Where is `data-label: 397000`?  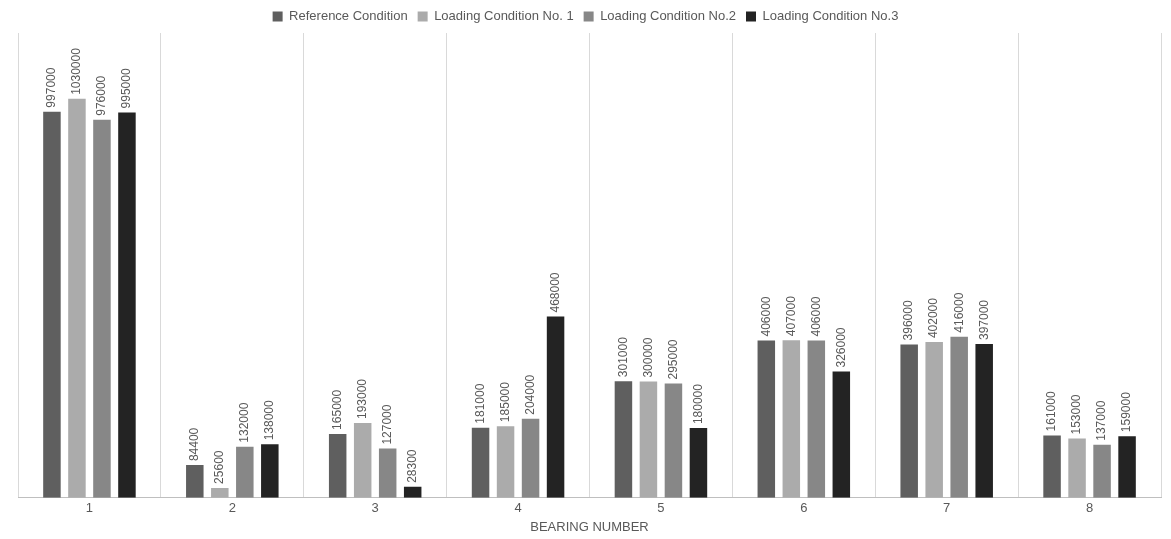
data-label: 397000 is located at coordinates (983, 320).